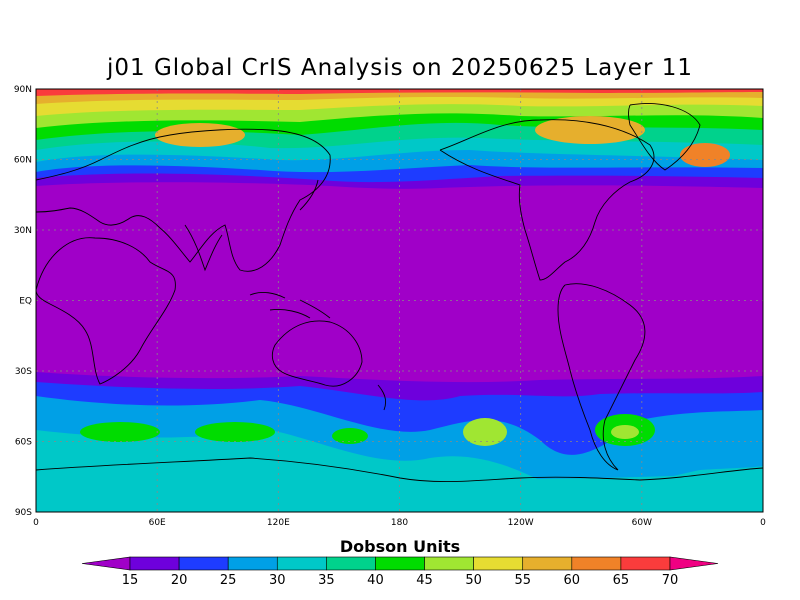 The image size is (800, 600). Describe the element at coordinates (694, 563) in the screenshot. I see `colorbar-high-arrow` at that location.